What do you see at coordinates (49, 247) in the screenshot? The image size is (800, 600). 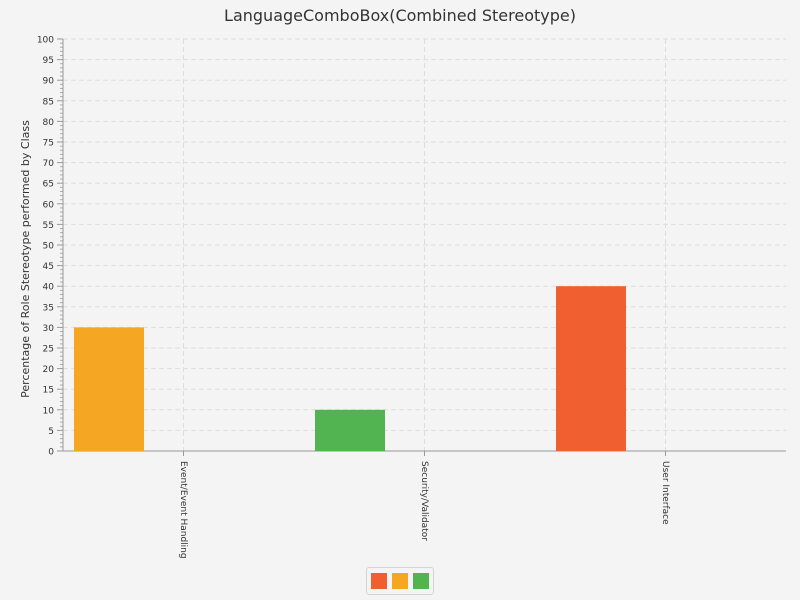 I see `y-tick-label: 50` at bounding box center [49, 247].